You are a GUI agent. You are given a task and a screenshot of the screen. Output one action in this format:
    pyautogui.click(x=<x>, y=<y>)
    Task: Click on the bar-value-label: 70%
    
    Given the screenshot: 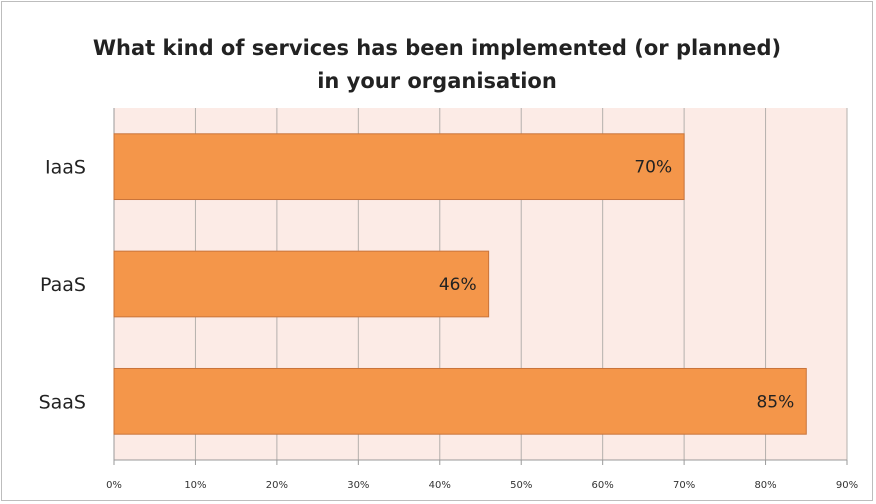 What is the action you would take?
    pyautogui.click(x=653, y=168)
    